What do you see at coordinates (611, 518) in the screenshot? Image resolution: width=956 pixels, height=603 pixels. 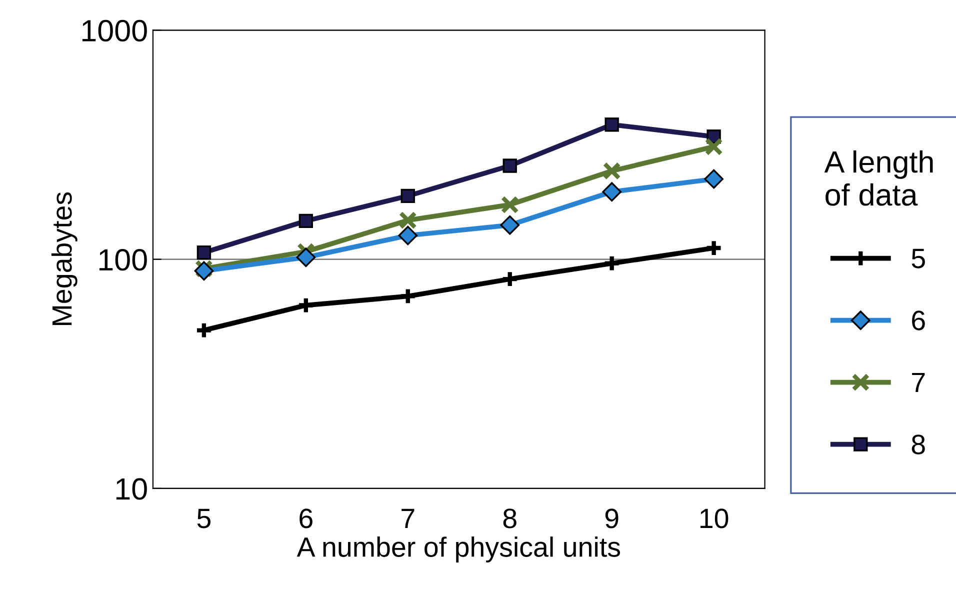 I see `x-tick-label: 9` at bounding box center [611, 518].